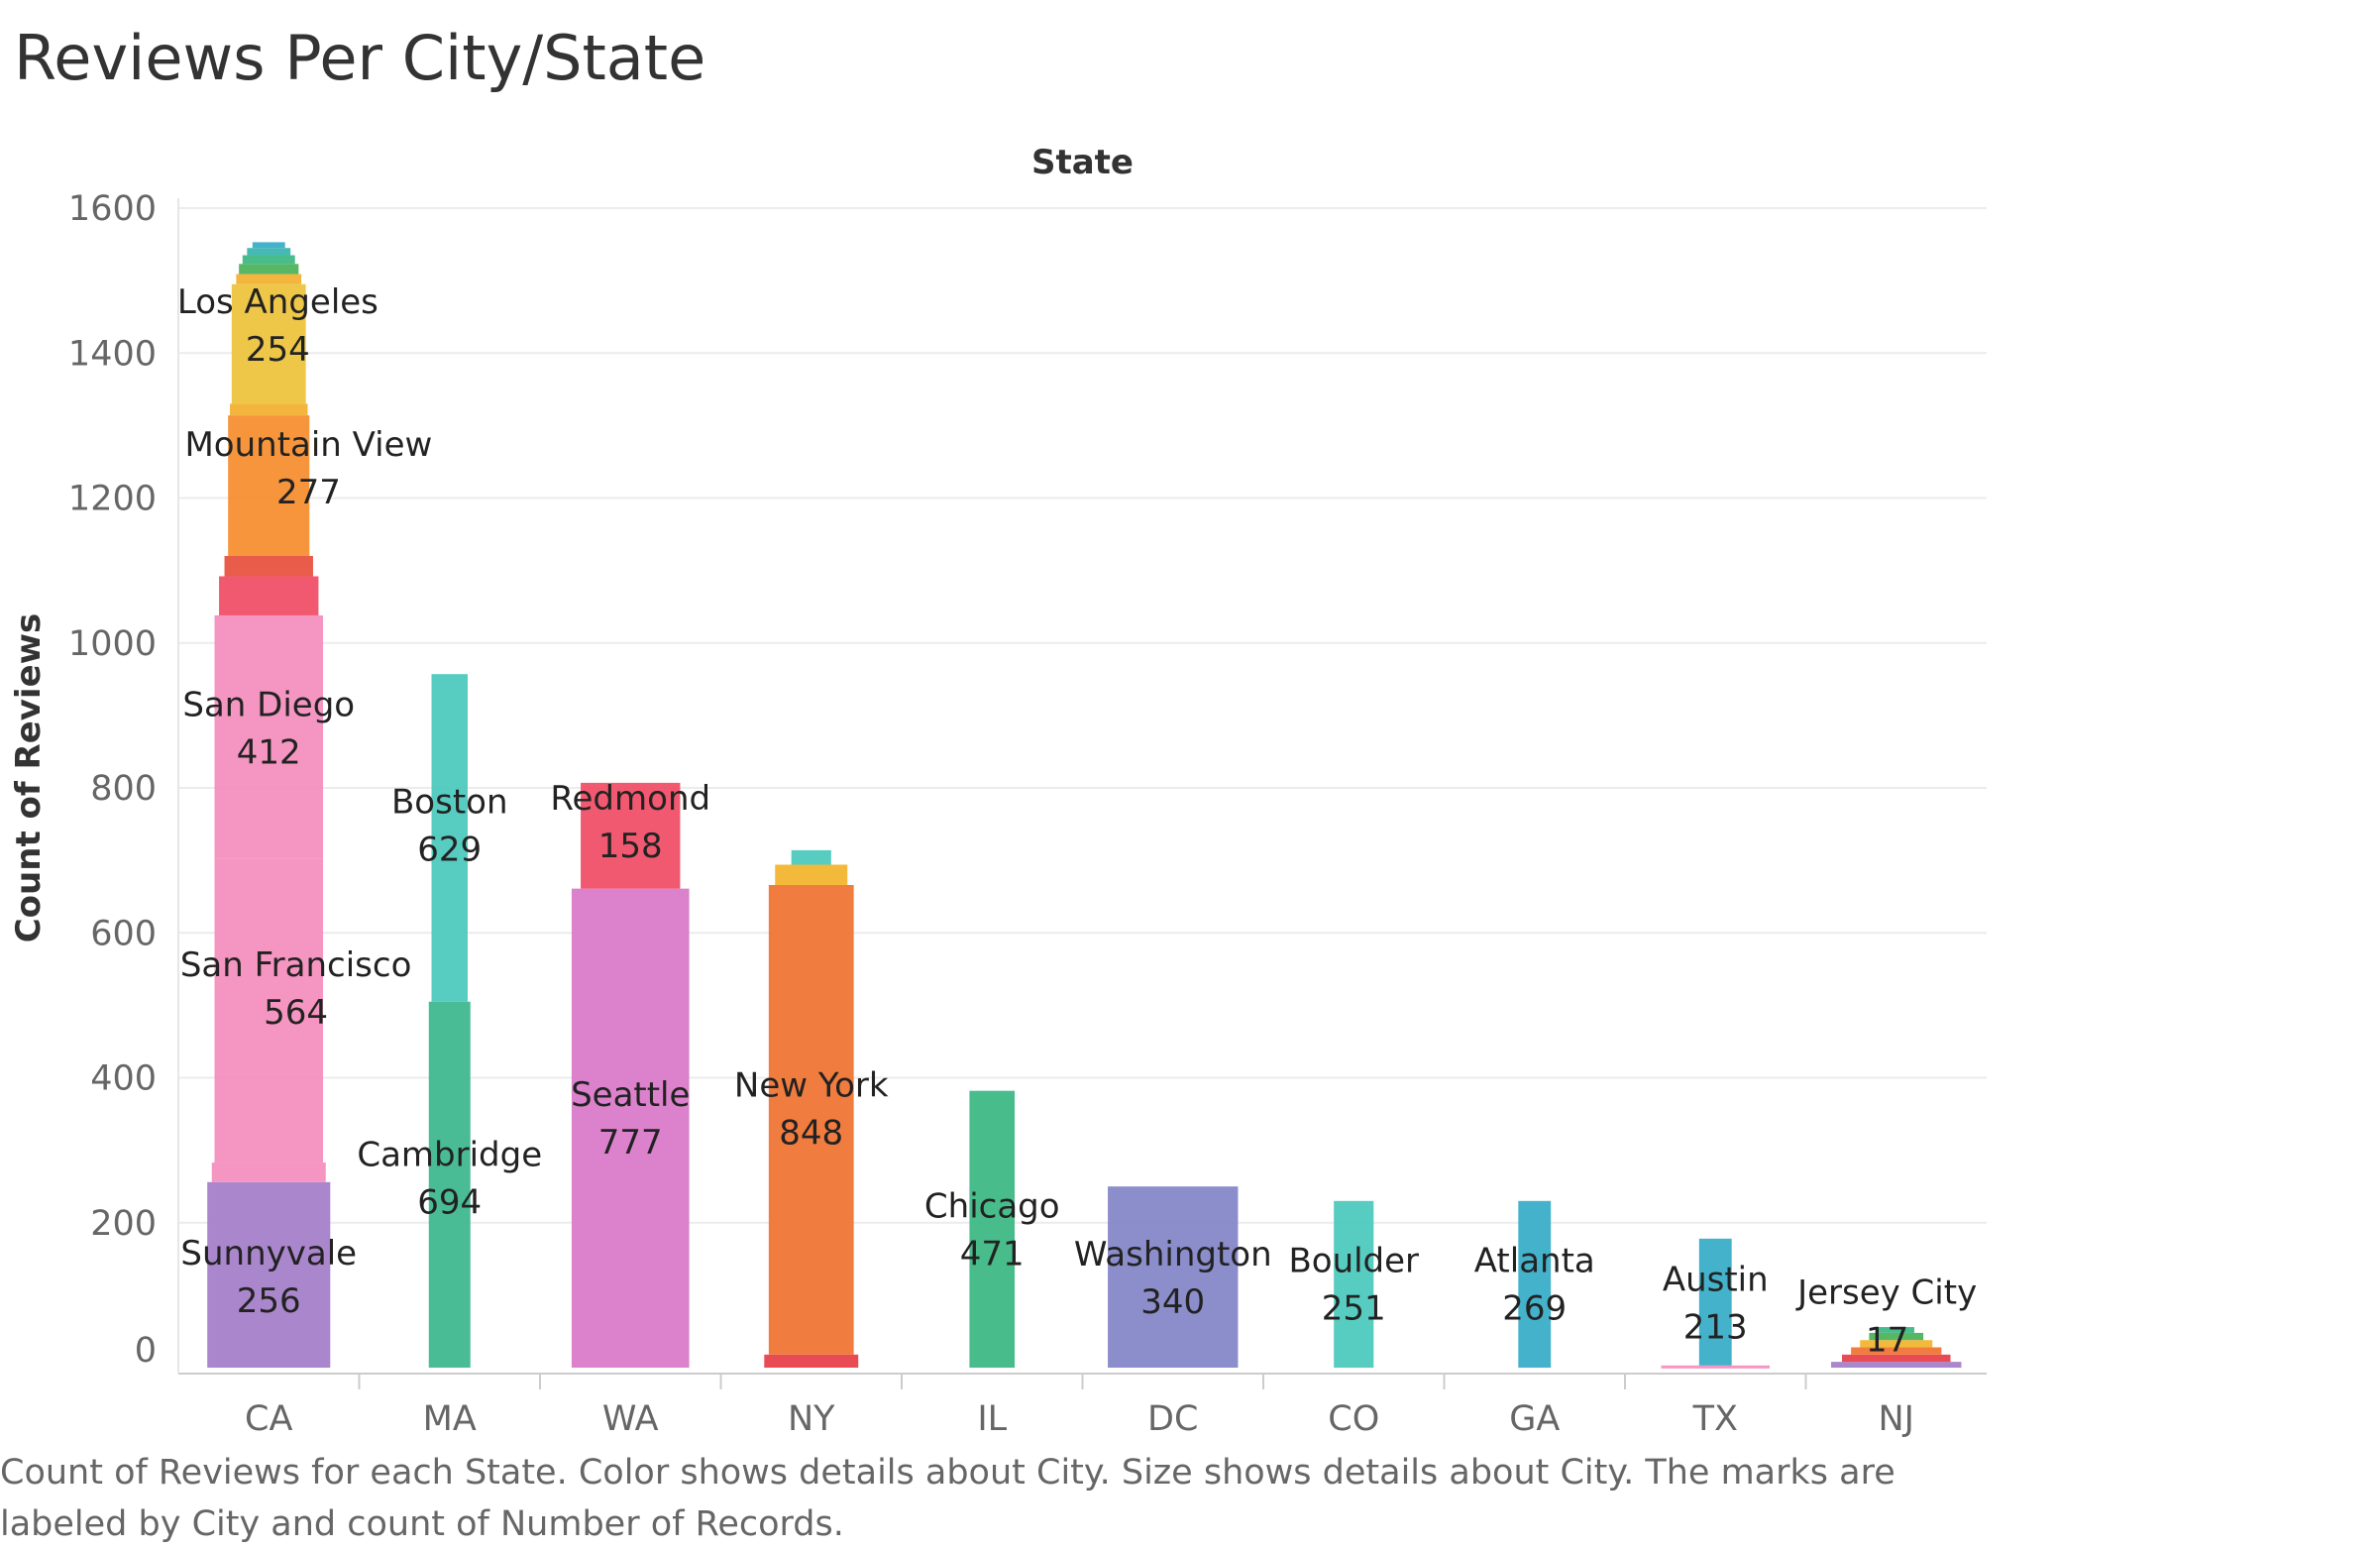 The width and height of the screenshot is (2380, 1550). I want to click on city-label: Mountain View, so click(308, 445).